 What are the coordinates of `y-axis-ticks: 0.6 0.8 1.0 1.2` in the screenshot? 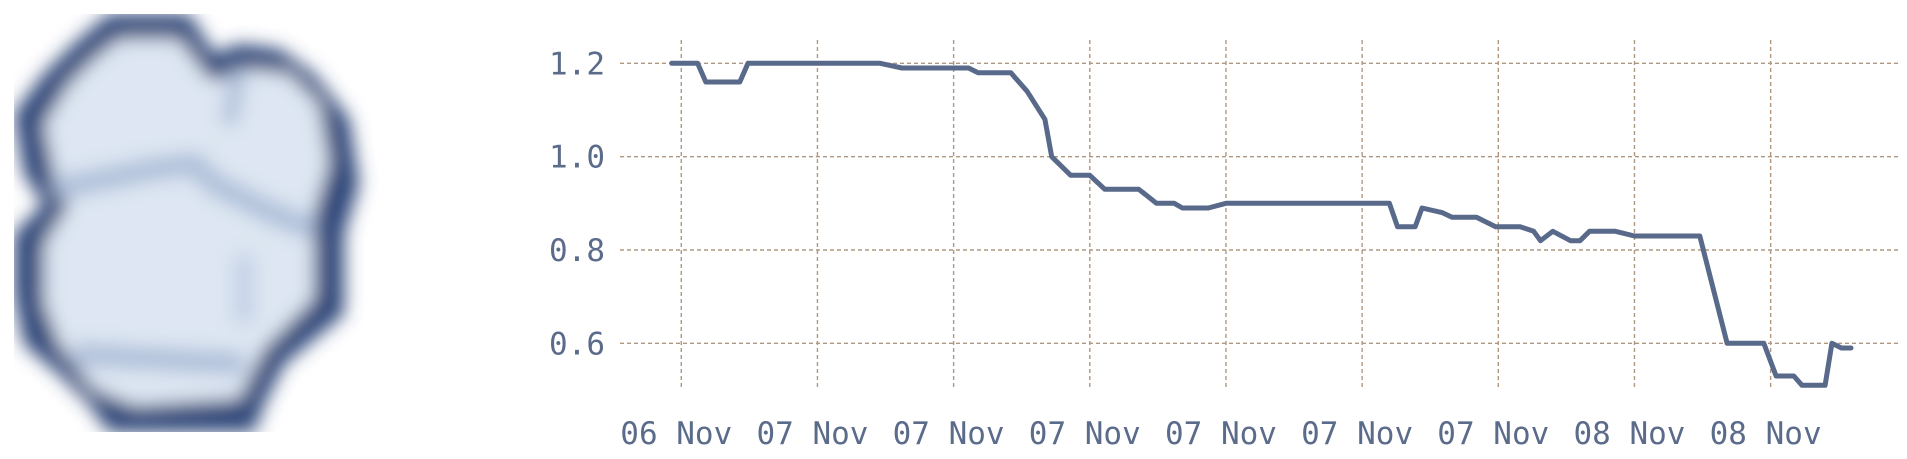 It's located at (577, 204).